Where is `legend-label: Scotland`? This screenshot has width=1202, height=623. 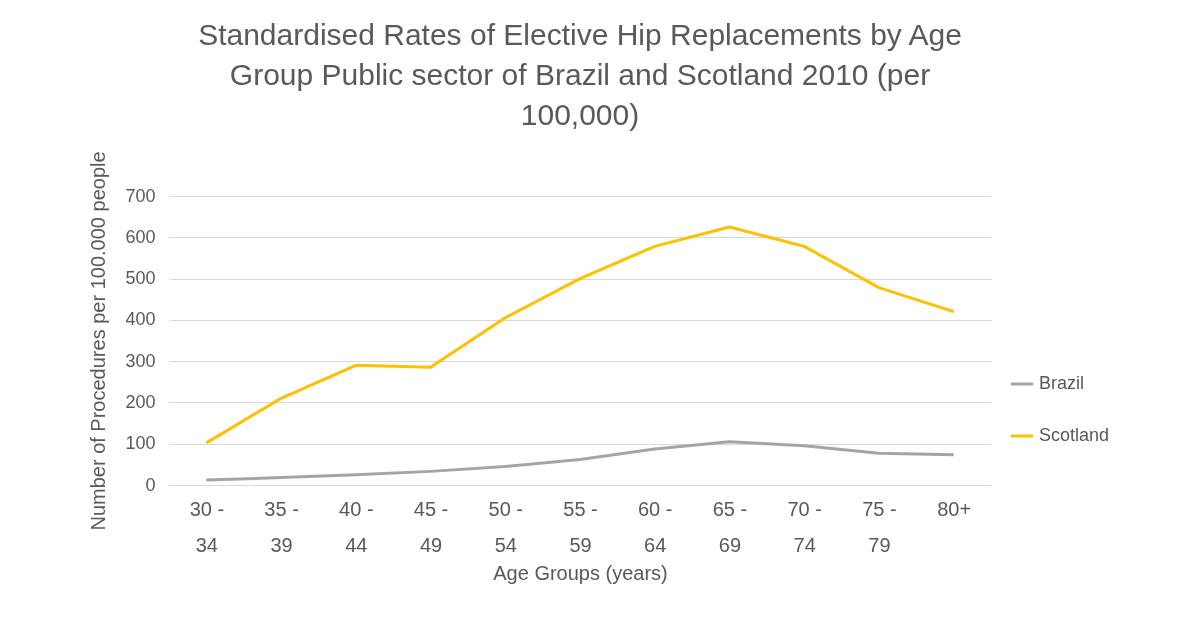
legend-label: Scotland is located at coordinates (1074, 435).